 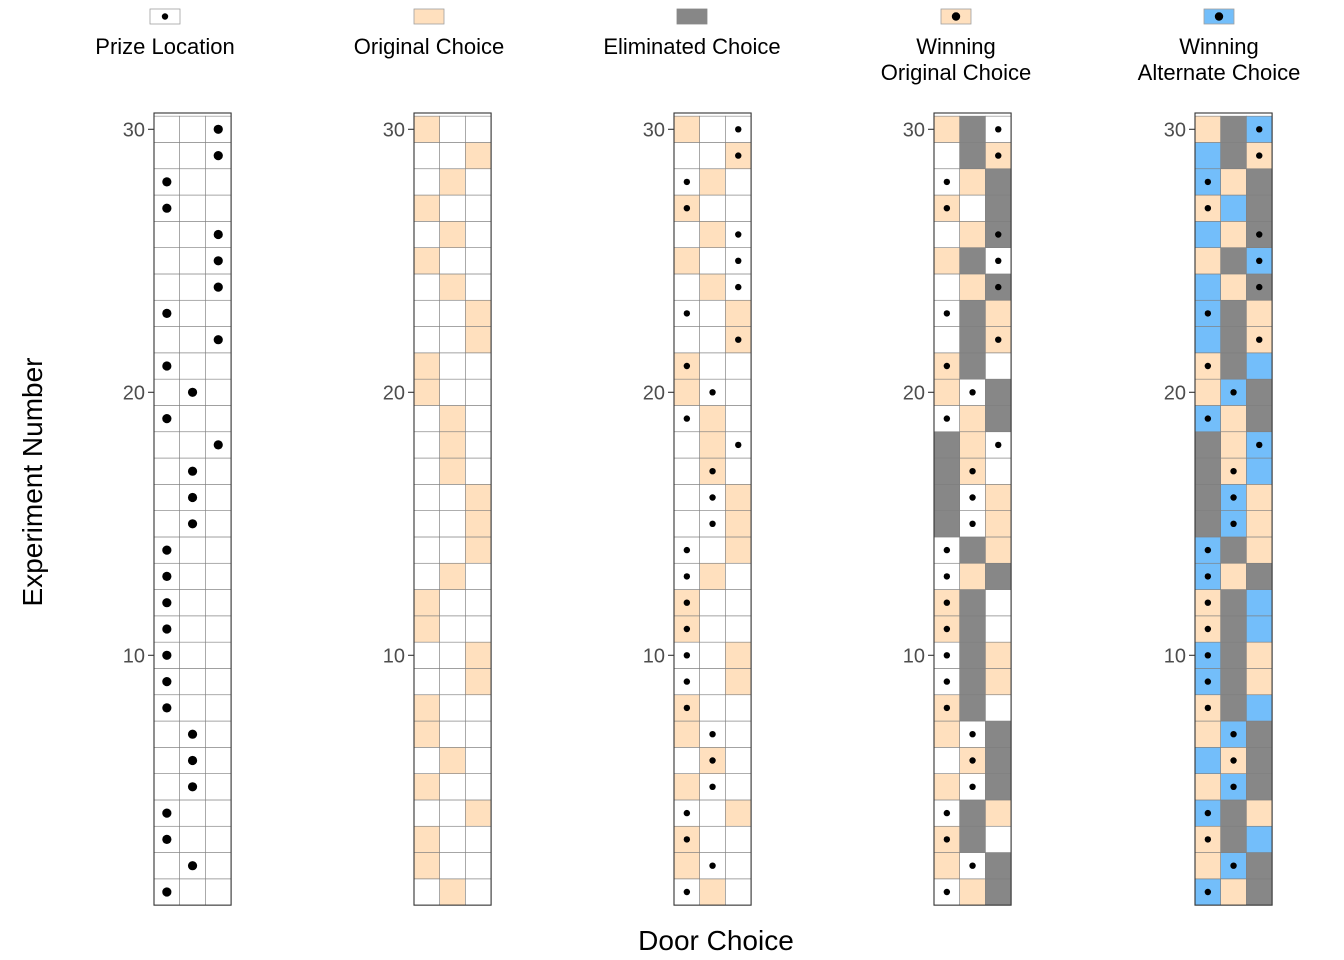 What do you see at coordinates (1175, 656) in the screenshot?
I see `ytick-label-p5-10: 10` at bounding box center [1175, 656].